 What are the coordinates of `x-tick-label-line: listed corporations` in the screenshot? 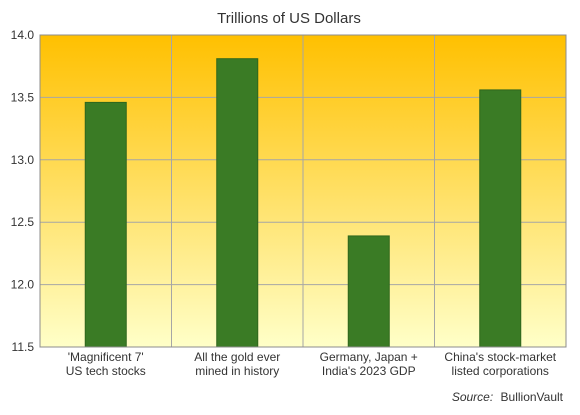 It's located at (500, 371).